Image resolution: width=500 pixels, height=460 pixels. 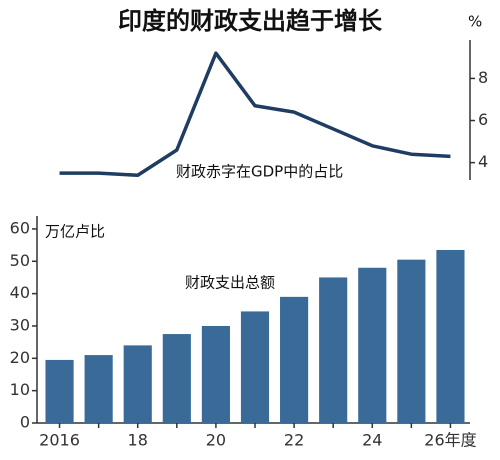 What do you see at coordinates (59, 440) in the screenshot?
I see `x-tick-label: 2016` at bounding box center [59, 440].